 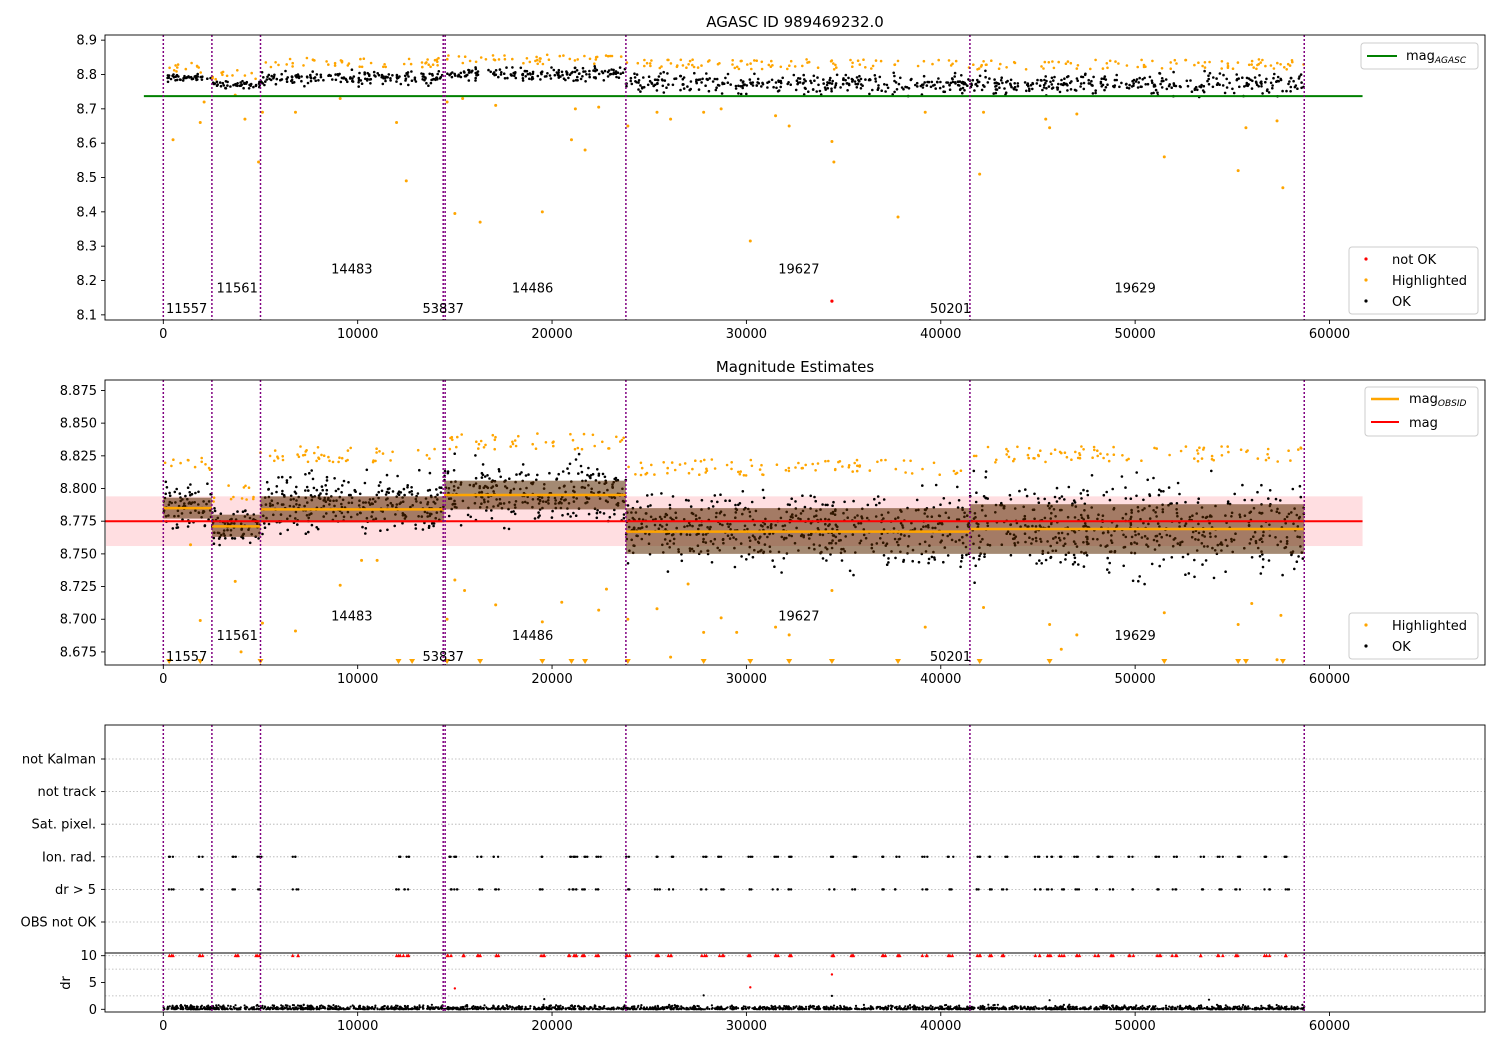 What do you see at coordinates (636, 1009) in the screenshot?
I see `dr-point` at bounding box center [636, 1009].